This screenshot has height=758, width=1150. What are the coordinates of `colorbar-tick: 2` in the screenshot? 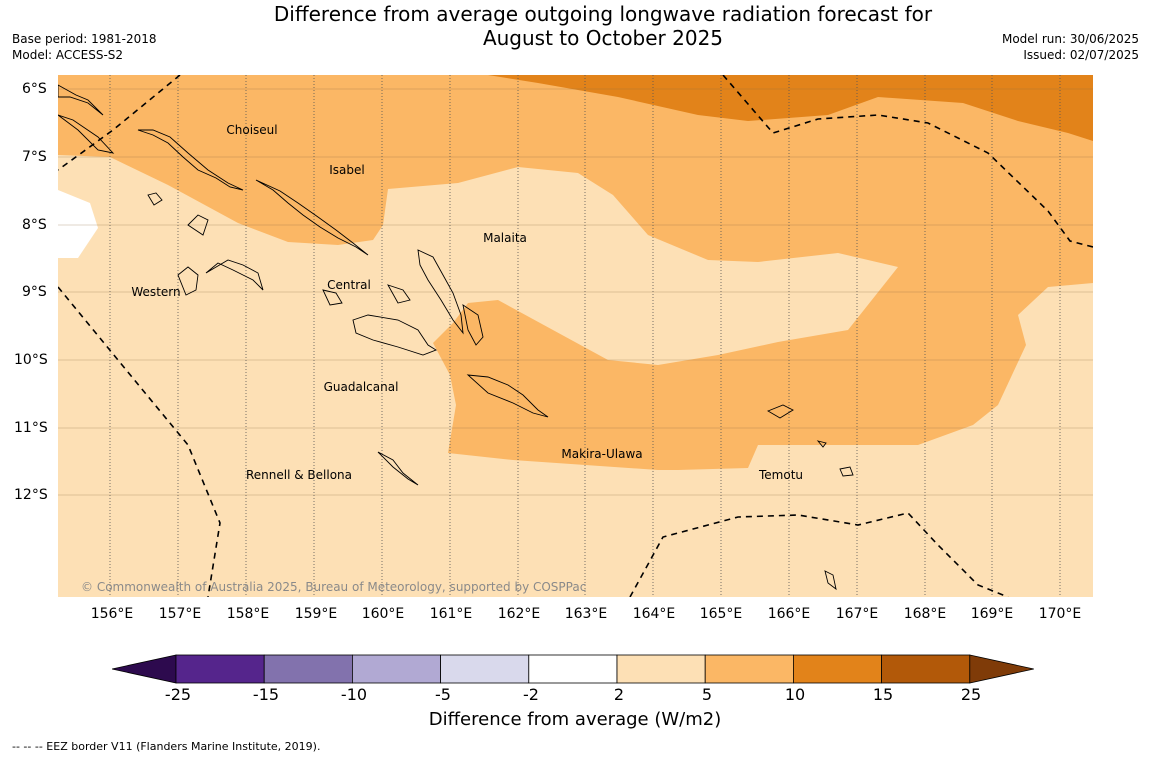 It's located at (619, 694).